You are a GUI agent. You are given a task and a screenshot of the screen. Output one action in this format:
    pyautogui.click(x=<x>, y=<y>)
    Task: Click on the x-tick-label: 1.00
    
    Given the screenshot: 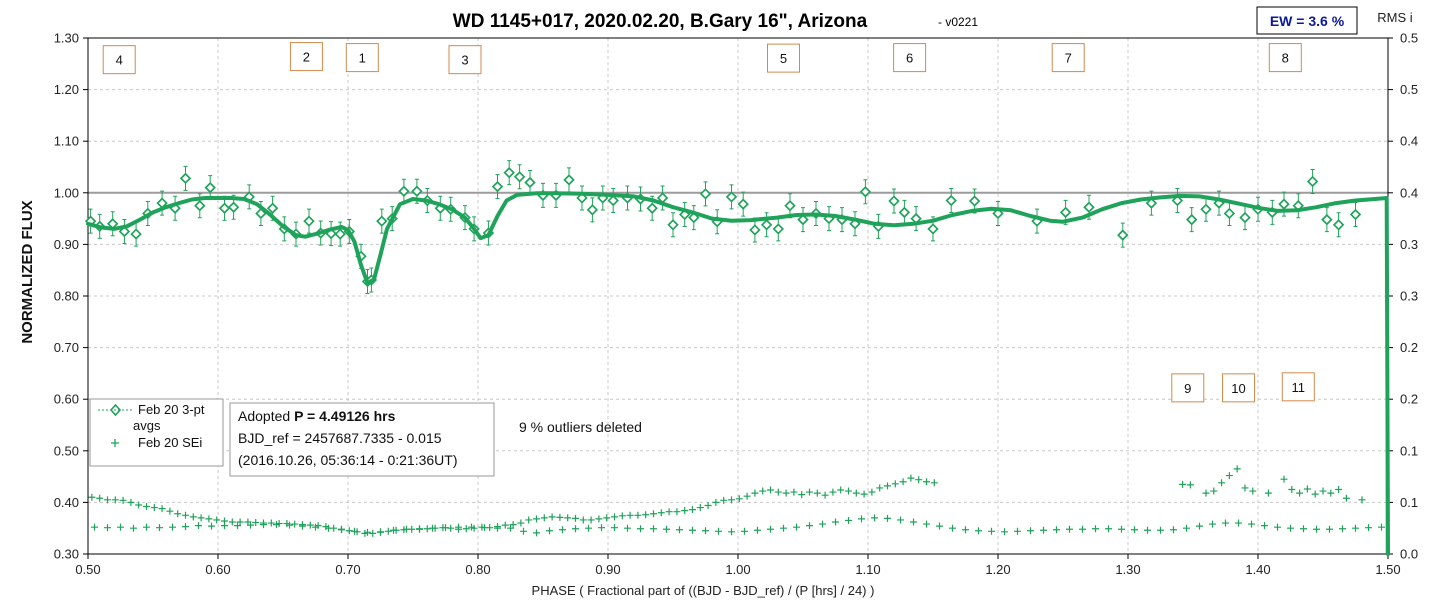 What is the action you would take?
    pyautogui.click(x=737, y=569)
    